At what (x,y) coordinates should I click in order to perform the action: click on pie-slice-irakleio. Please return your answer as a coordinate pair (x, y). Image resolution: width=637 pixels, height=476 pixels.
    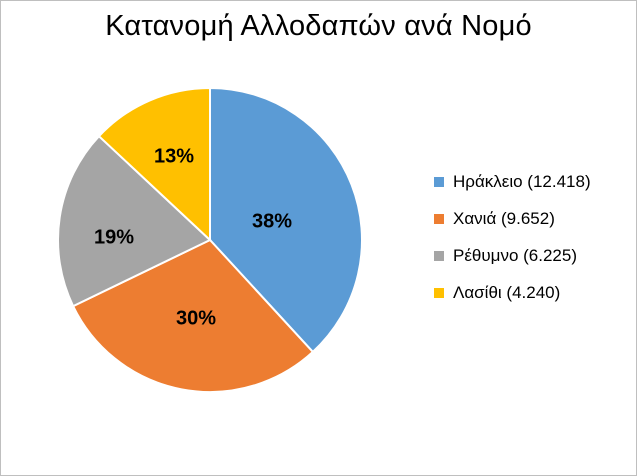
    Looking at the image, I should click on (286, 220).